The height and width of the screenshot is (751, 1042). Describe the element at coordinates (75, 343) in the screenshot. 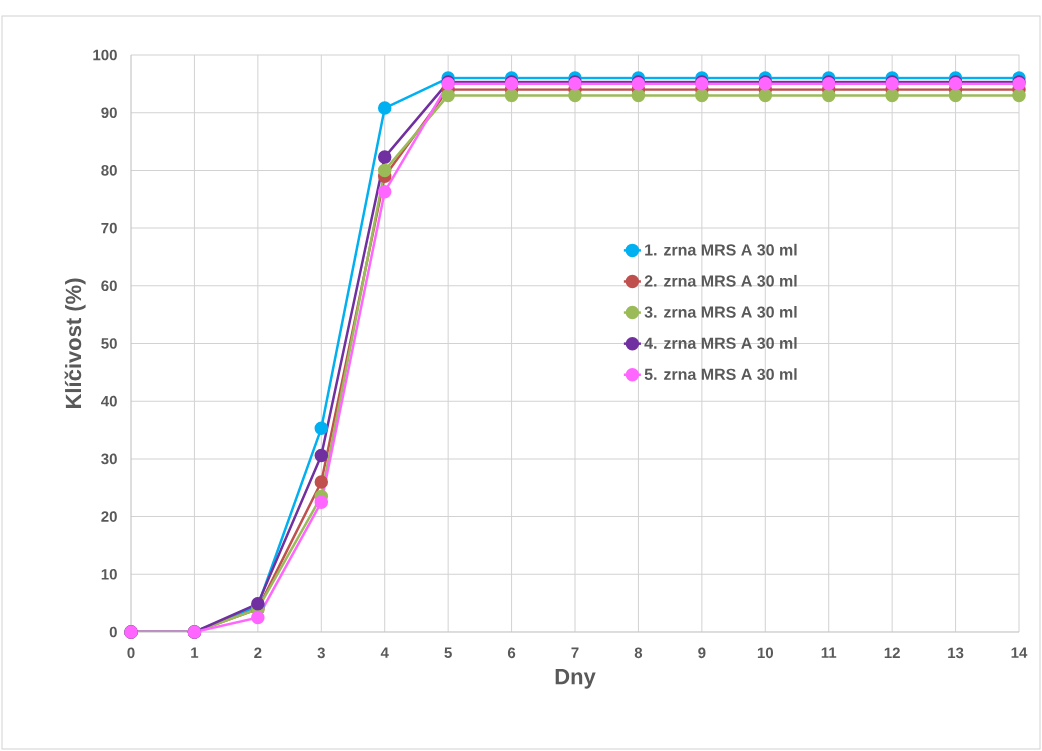

I see `y-axis-title: Klíčivost (%)` at that location.